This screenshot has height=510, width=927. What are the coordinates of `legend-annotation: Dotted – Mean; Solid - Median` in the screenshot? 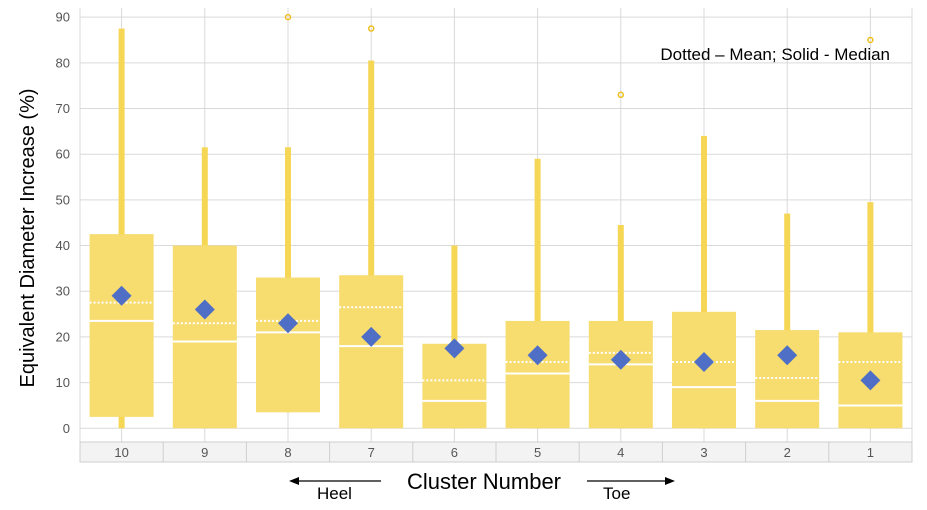 It's located at (775, 54).